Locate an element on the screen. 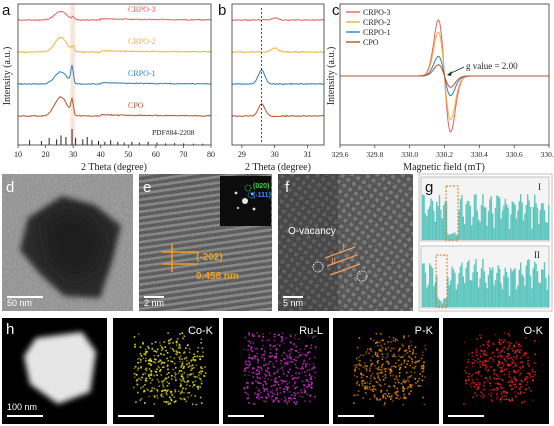 The height and width of the screenshot is (426, 554). panel-b-xrd-zoom-chart: b 29 30 31 2 Theta (degree) is located at coordinates (271, 87).